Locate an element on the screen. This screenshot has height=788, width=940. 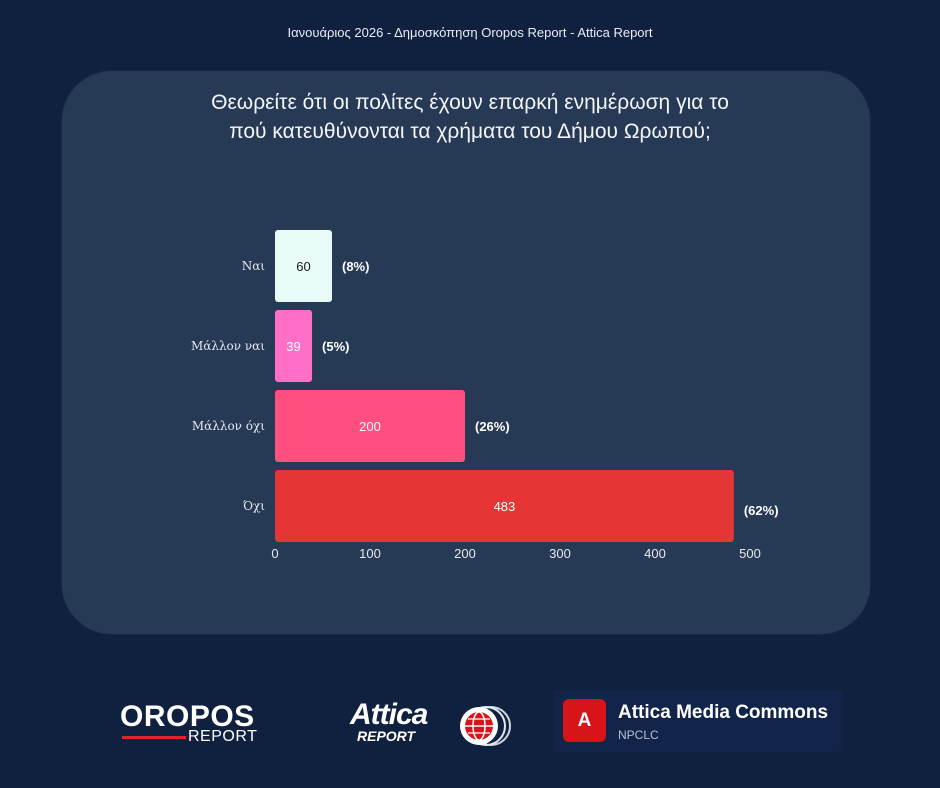
attica-logo-text: Attica is located at coordinates (389, 714).